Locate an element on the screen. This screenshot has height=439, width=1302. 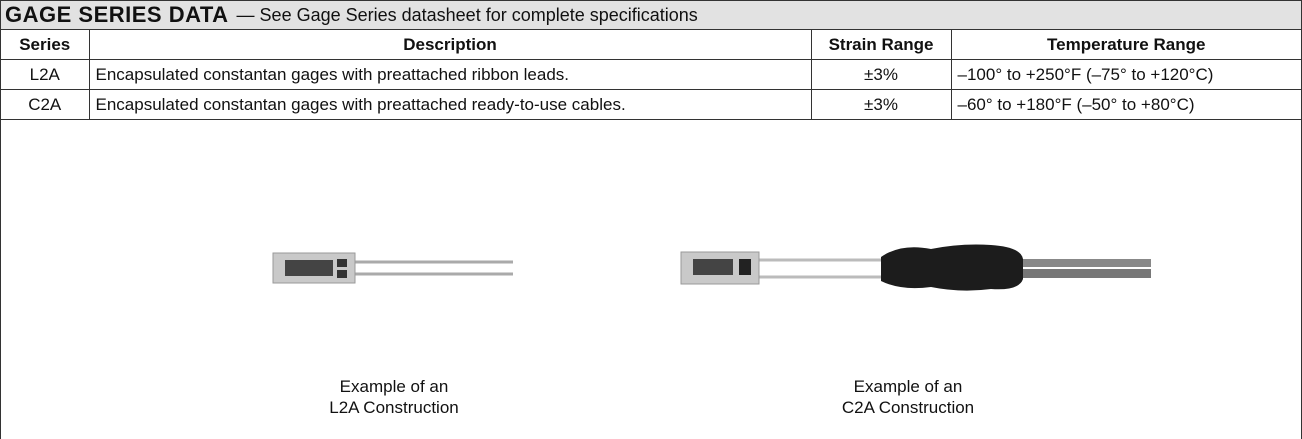
column-header: Description is located at coordinates (450, 45).